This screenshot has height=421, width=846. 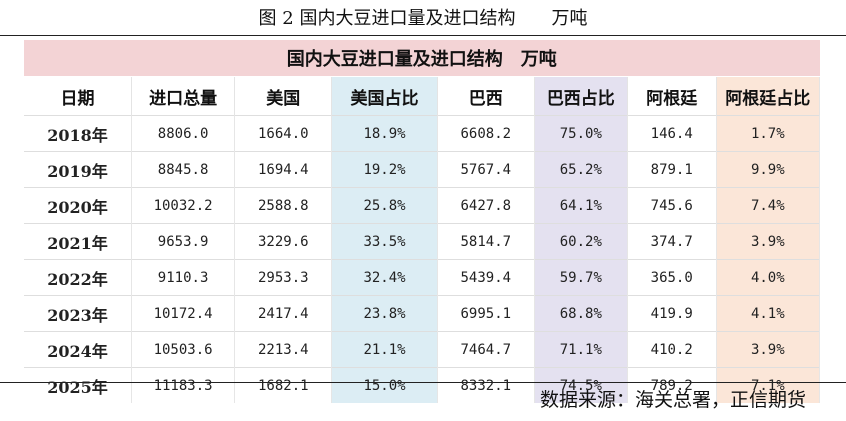 I want to click on source-note: 数据来源：海关总署，正信期货, so click(x=672, y=400).